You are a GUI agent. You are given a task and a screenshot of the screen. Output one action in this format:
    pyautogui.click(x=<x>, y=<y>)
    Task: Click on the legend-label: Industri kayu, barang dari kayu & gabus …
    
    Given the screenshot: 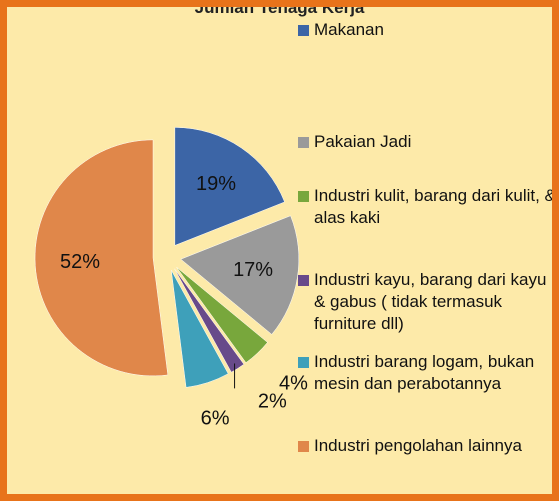 What is the action you would take?
    pyautogui.click(x=430, y=301)
    